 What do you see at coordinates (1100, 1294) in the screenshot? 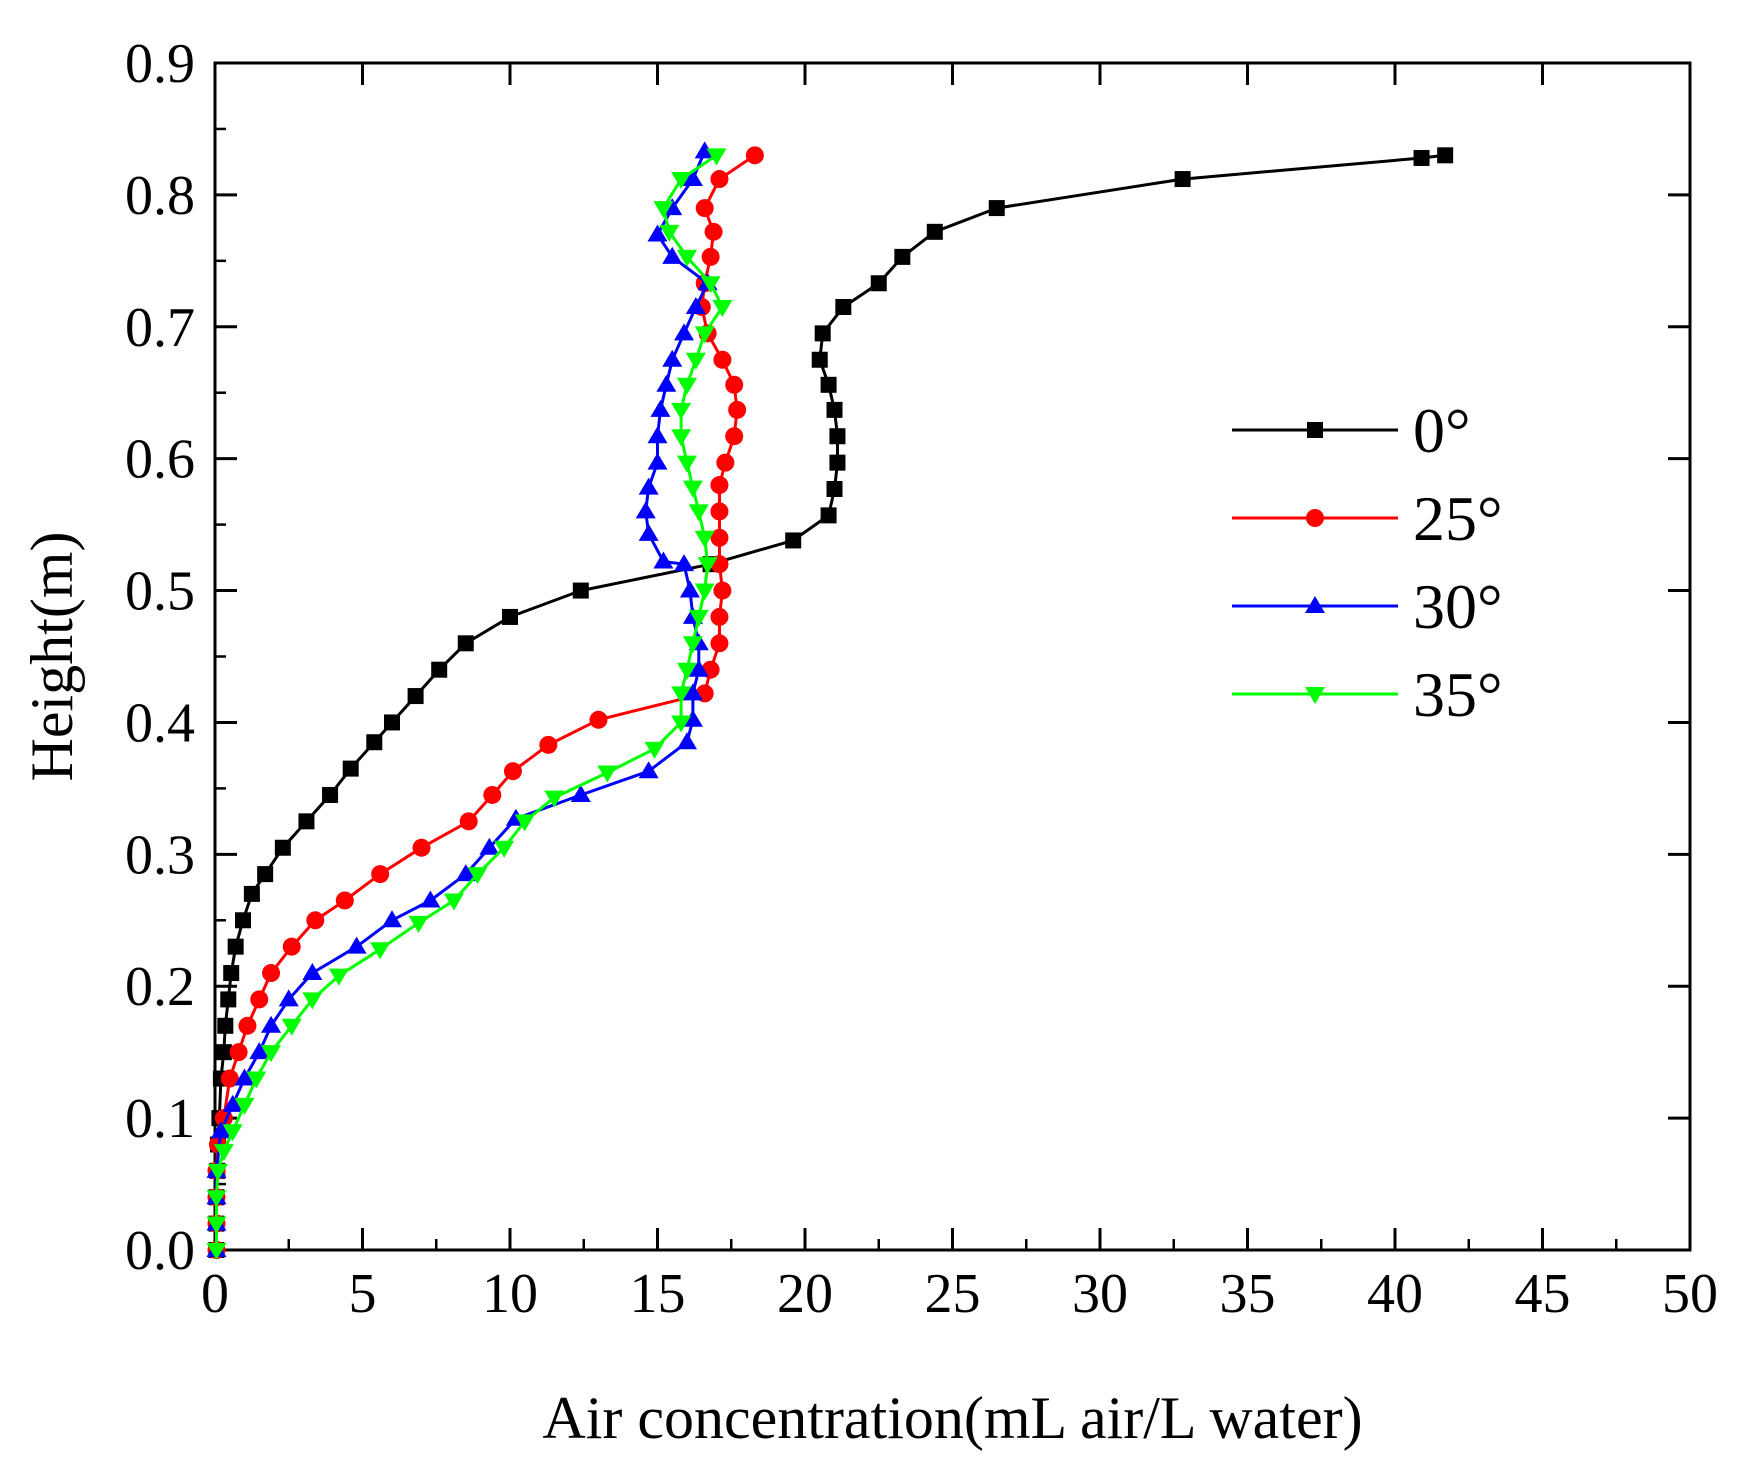
I see `x-tick-label: 30` at bounding box center [1100, 1294].